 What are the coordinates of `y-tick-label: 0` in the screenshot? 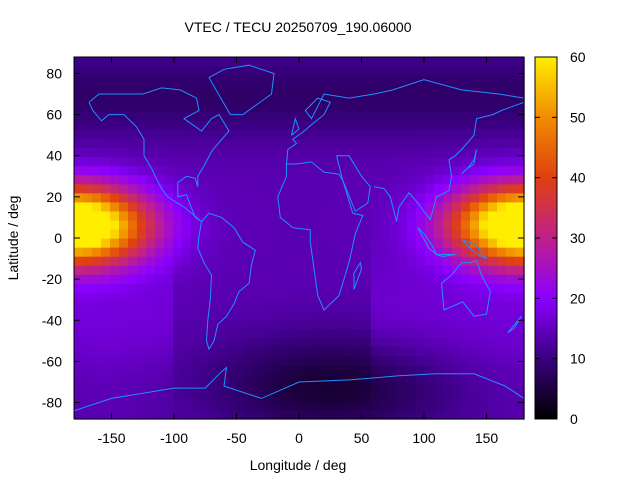 It's located at (58, 238).